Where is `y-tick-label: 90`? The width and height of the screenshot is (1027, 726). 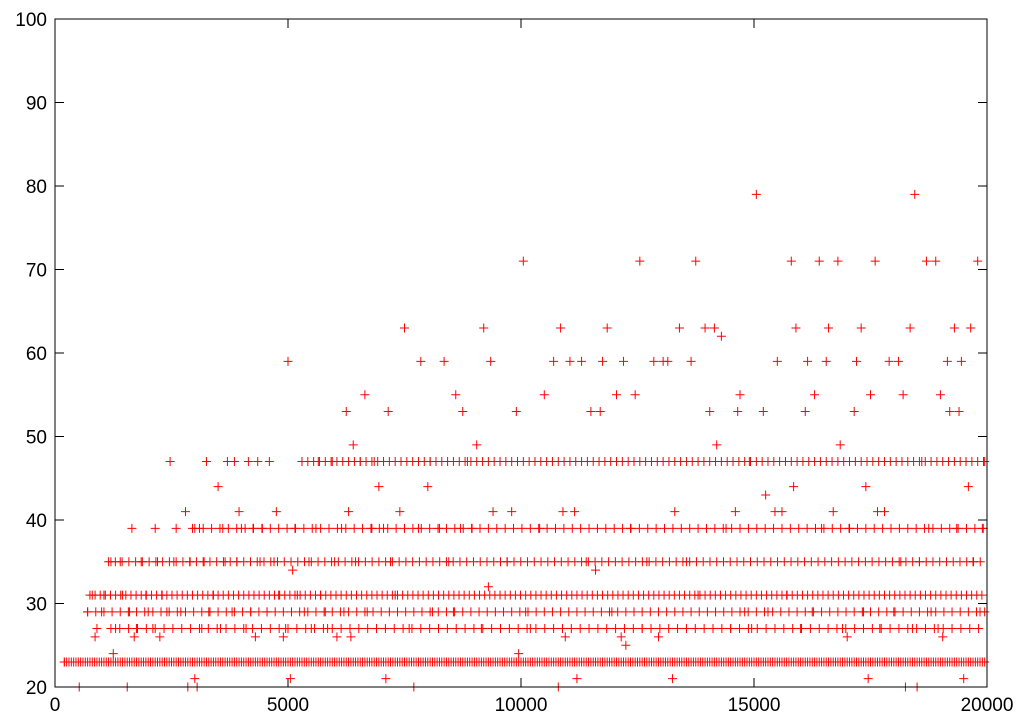
y-tick-label: 90 is located at coordinates (36, 104).